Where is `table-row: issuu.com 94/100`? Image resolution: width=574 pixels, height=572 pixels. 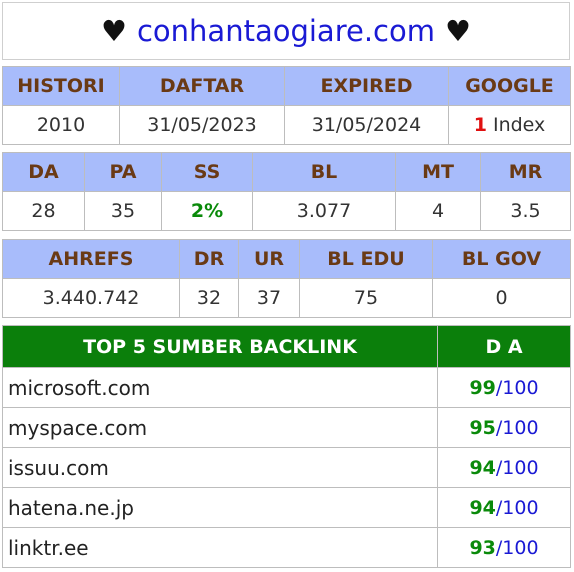 table-row: issuu.com 94/100 is located at coordinates (286, 467).